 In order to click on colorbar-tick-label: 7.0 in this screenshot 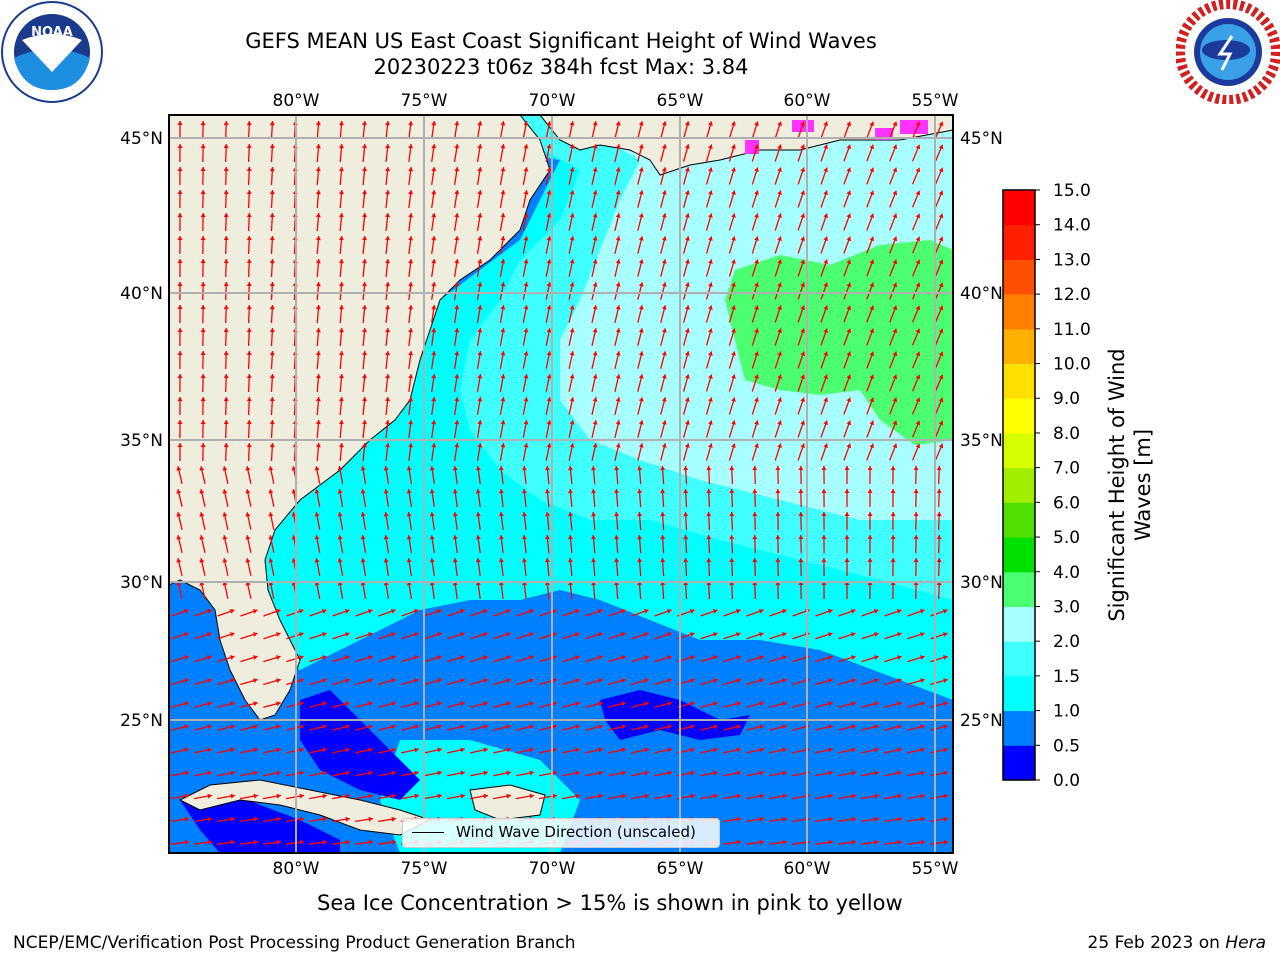, I will do `click(1066, 469)`.